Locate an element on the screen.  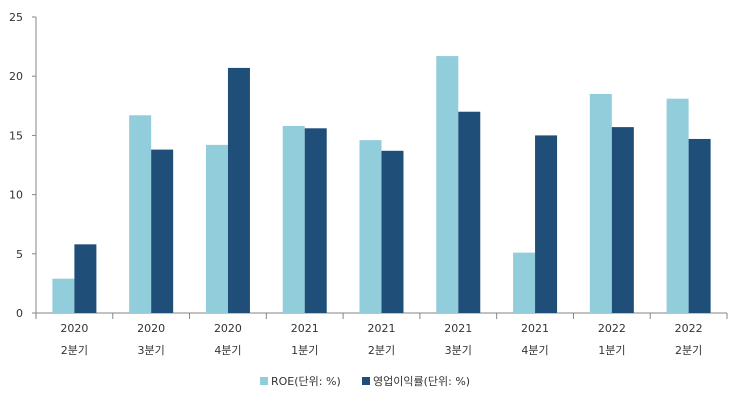
legend-swatch-roe is located at coordinates (264, 381).